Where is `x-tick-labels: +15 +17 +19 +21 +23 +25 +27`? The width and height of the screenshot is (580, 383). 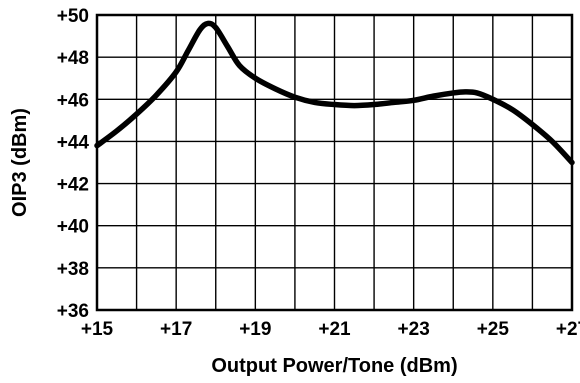 x-tick-labels: +15 +17 +19 +21 +23 +25 +27 is located at coordinates (330, 329).